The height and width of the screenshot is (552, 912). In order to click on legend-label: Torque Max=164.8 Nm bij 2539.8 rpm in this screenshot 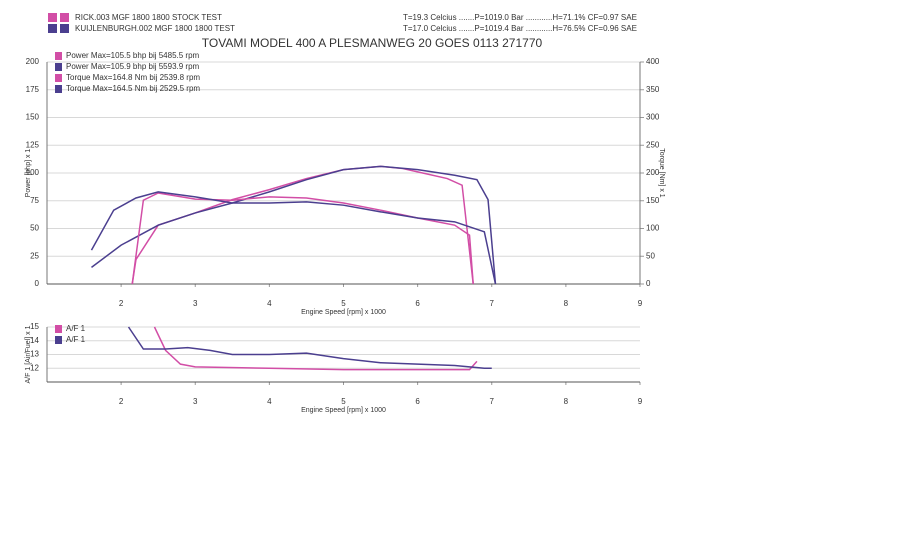, I will do `click(133, 77)`.